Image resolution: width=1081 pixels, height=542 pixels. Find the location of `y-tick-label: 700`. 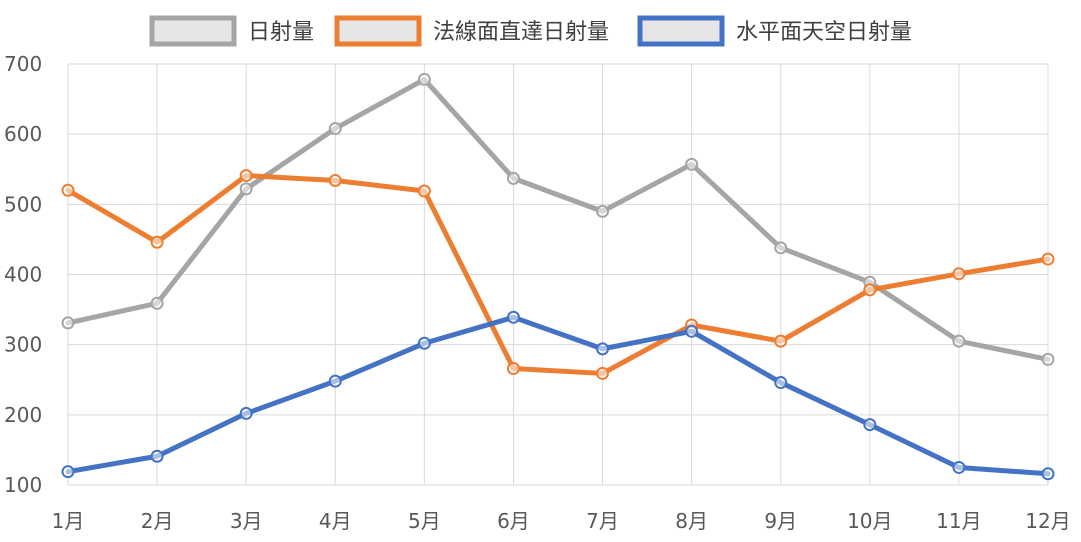

y-tick-label: 700 is located at coordinates (23, 64).